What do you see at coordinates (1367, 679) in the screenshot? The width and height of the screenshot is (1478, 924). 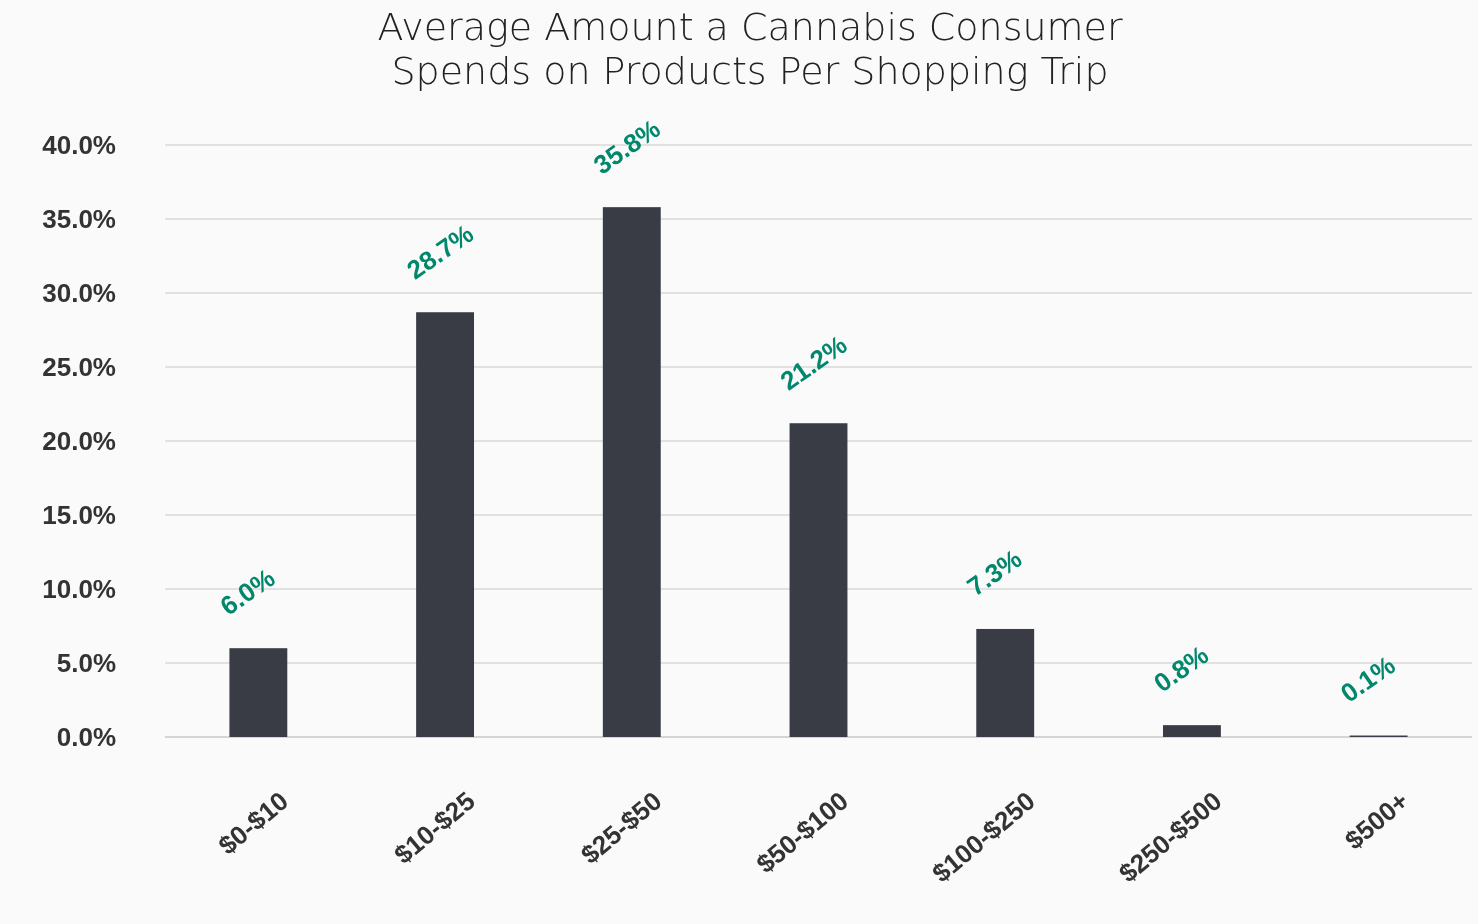 I see `data-label: 0.1%` at bounding box center [1367, 679].